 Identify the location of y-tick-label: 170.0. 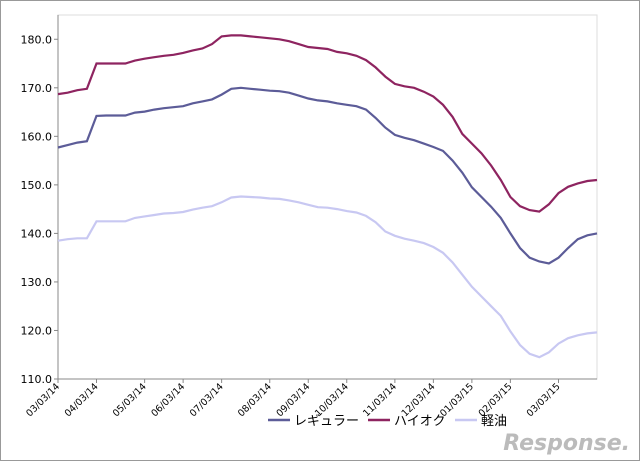
(37, 88).